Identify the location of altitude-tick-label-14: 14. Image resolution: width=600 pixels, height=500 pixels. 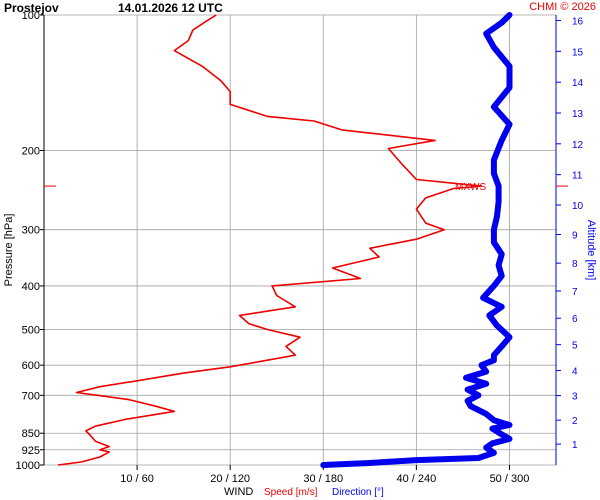
(578, 83).